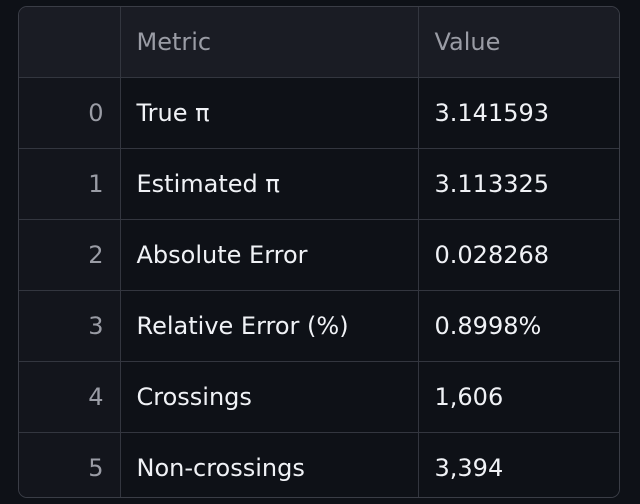 The width and height of the screenshot is (640, 504). I want to click on table-row: 0 True π 3.141593, so click(319, 113).